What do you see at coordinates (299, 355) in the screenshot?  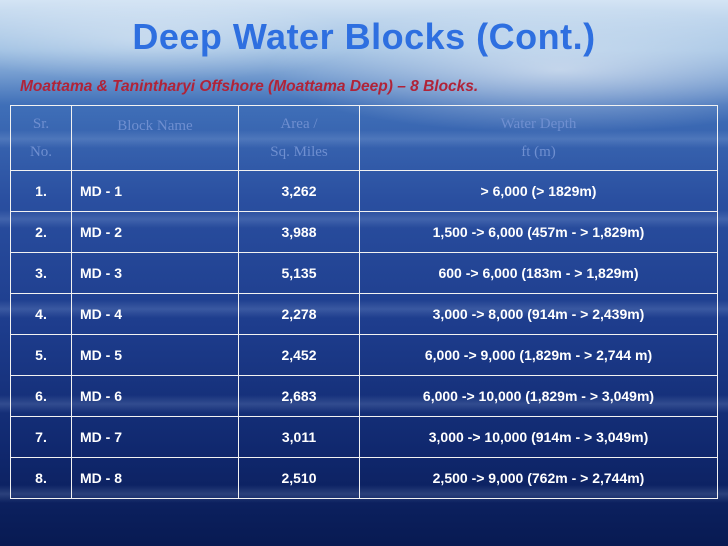 I see `cell-area: 2,452` at bounding box center [299, 355].